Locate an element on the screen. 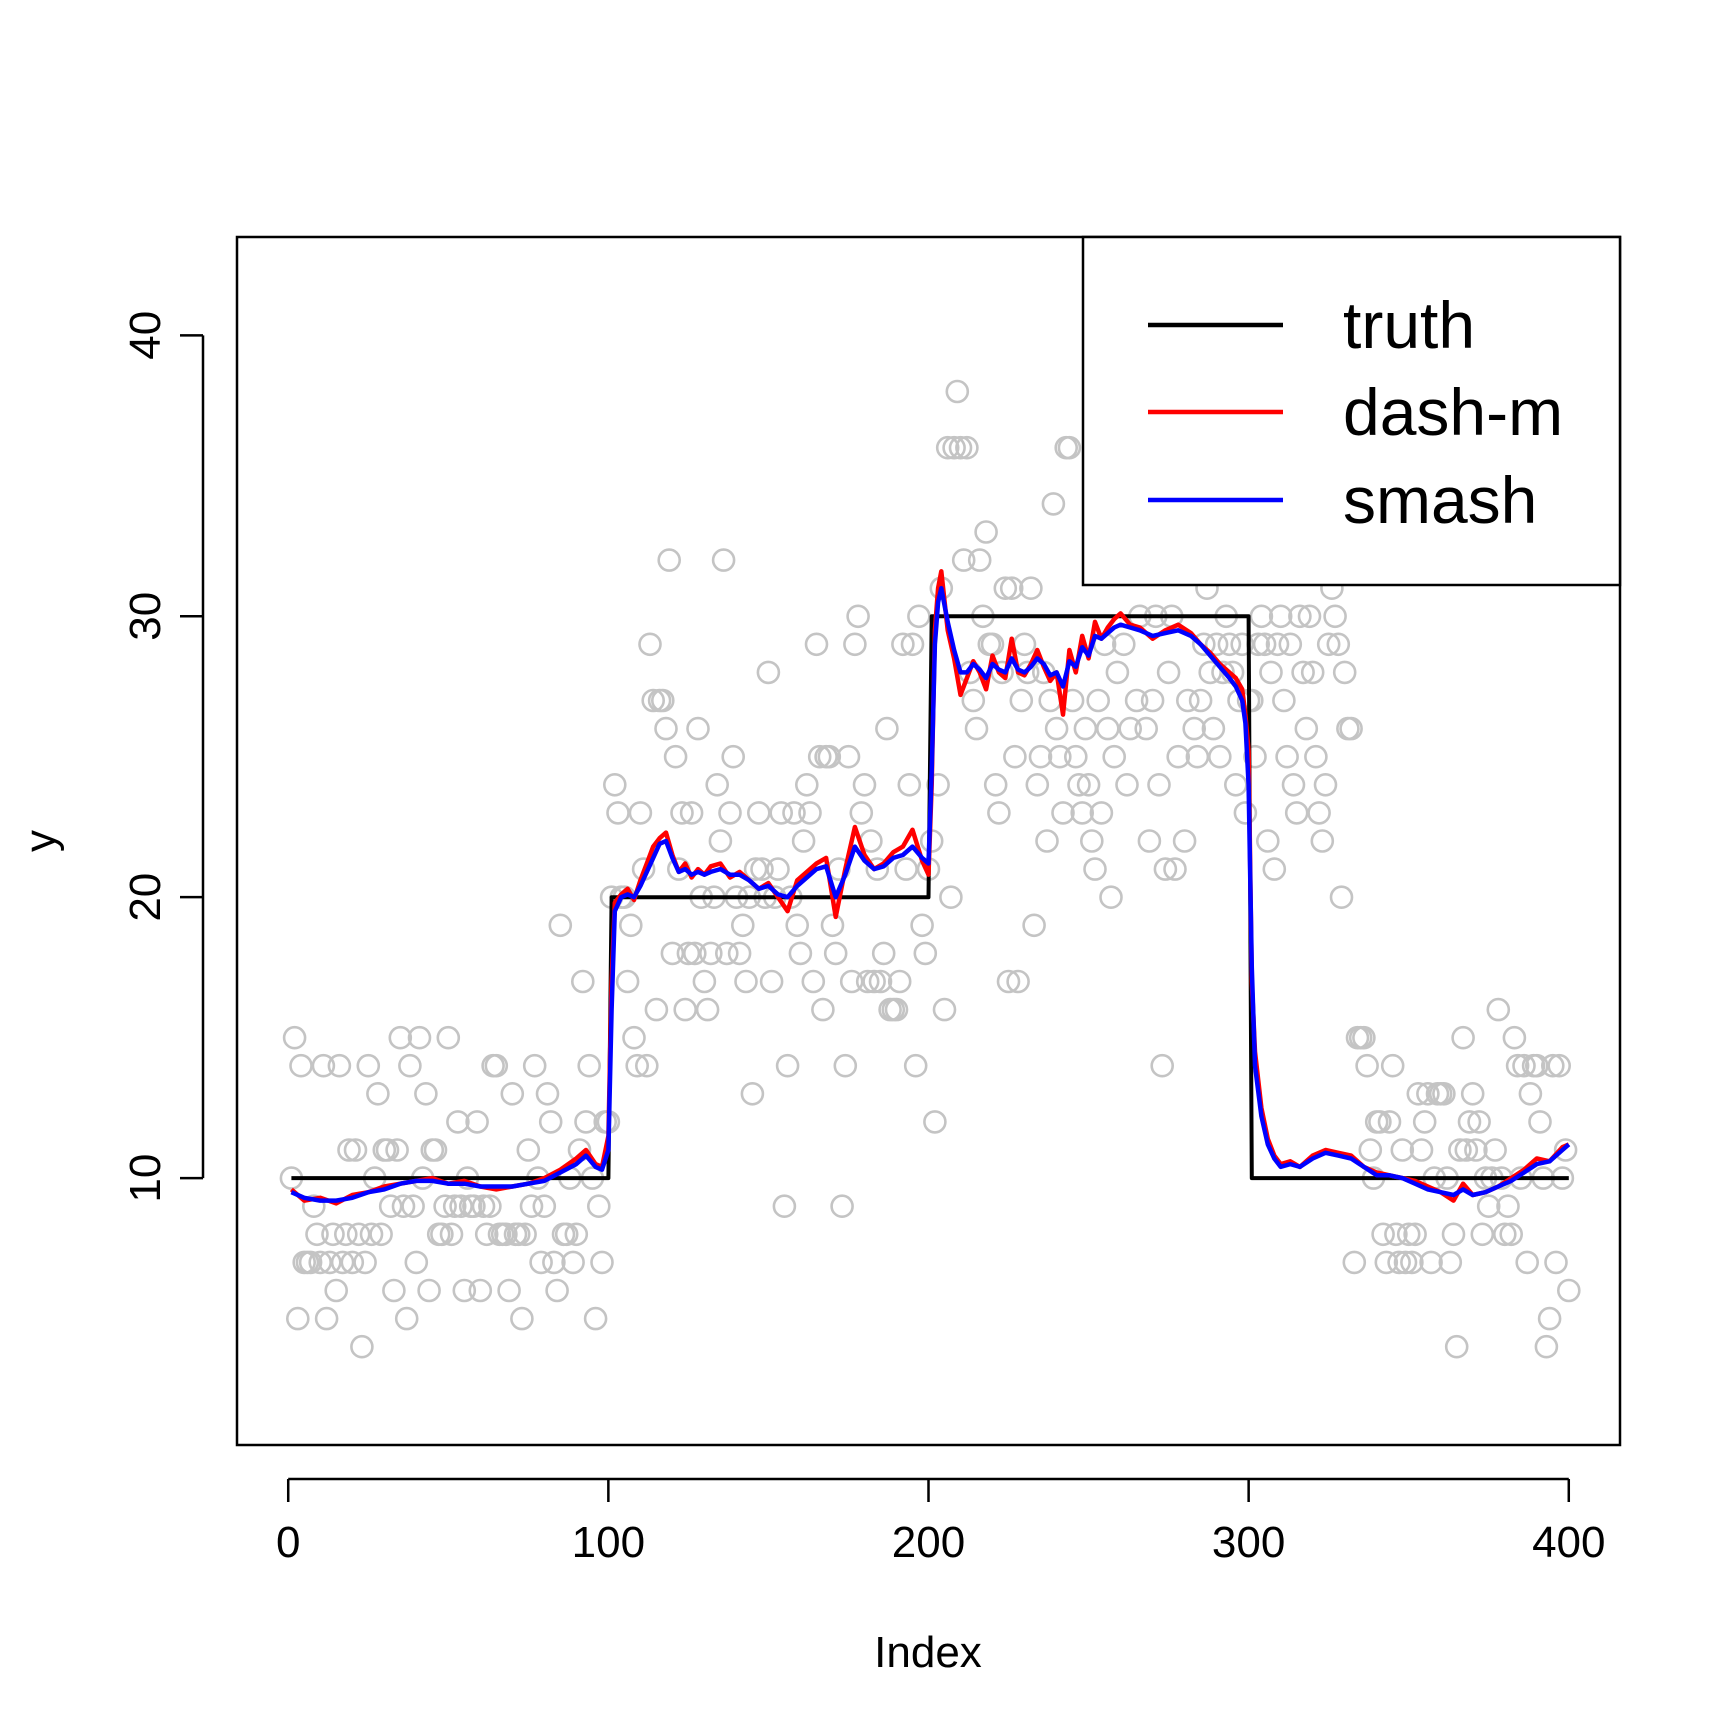 This screenshot has height=1728, width=1728. x-tick-label: 400 is located at coordinates (1568, 1542).